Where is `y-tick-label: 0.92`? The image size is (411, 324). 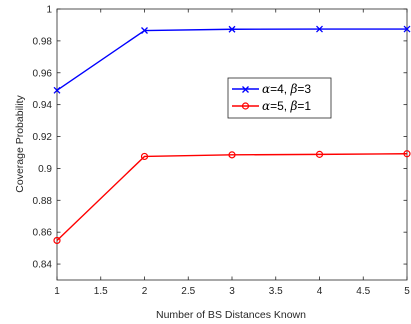
y-tick-label: 0.92 is located at coordinates (43, 137).